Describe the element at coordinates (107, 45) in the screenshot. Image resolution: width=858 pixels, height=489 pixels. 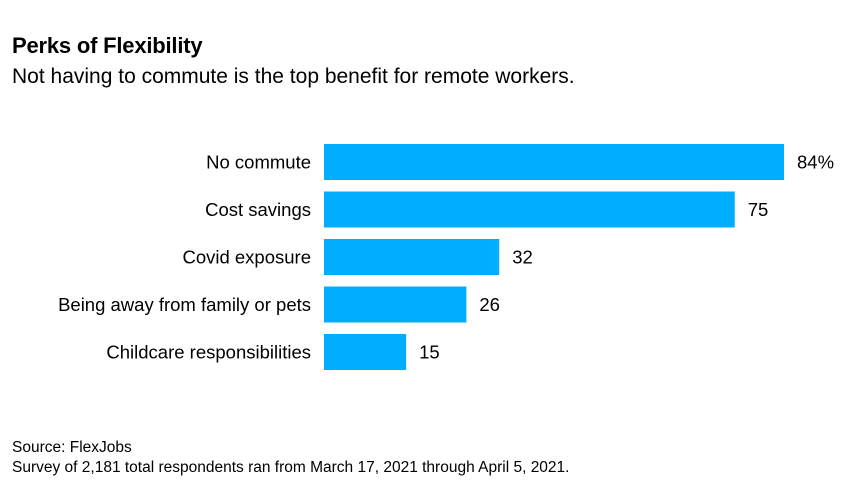
I see `chart-title: Perks of Flexibility` at that location.